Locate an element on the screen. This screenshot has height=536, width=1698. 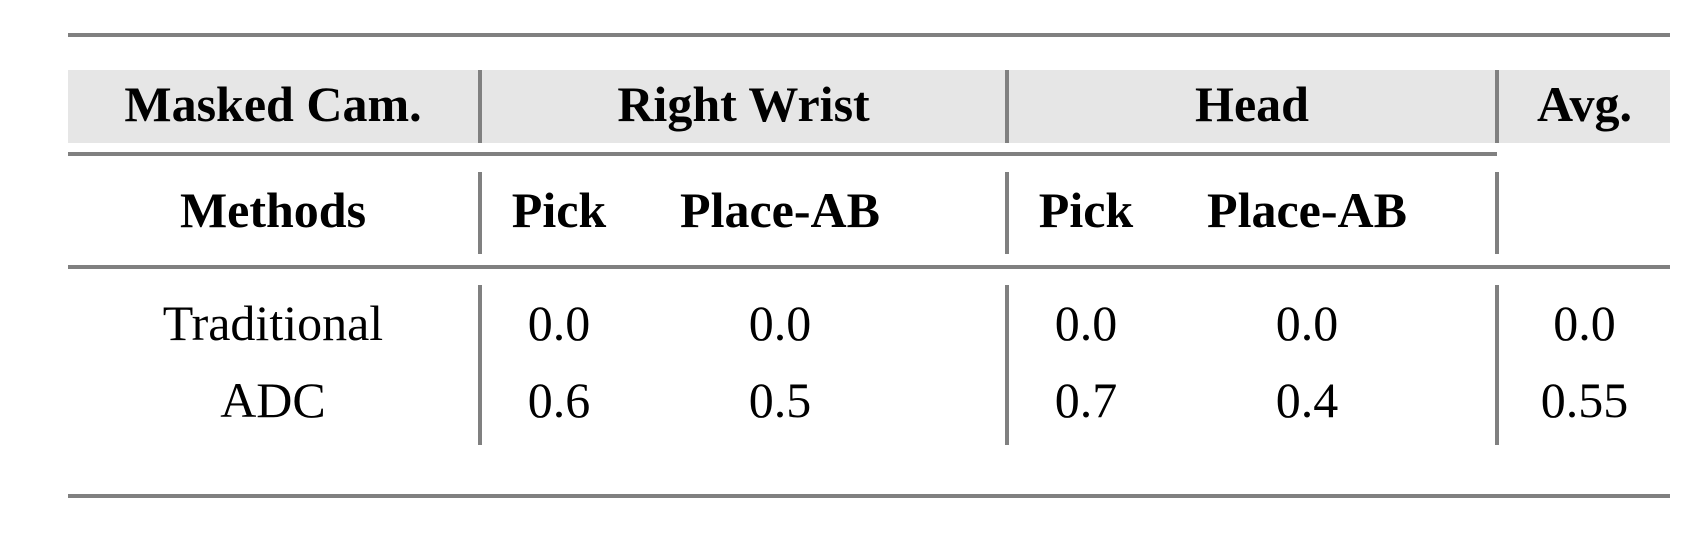
header-body-rule is located at coordinates (869, 267).